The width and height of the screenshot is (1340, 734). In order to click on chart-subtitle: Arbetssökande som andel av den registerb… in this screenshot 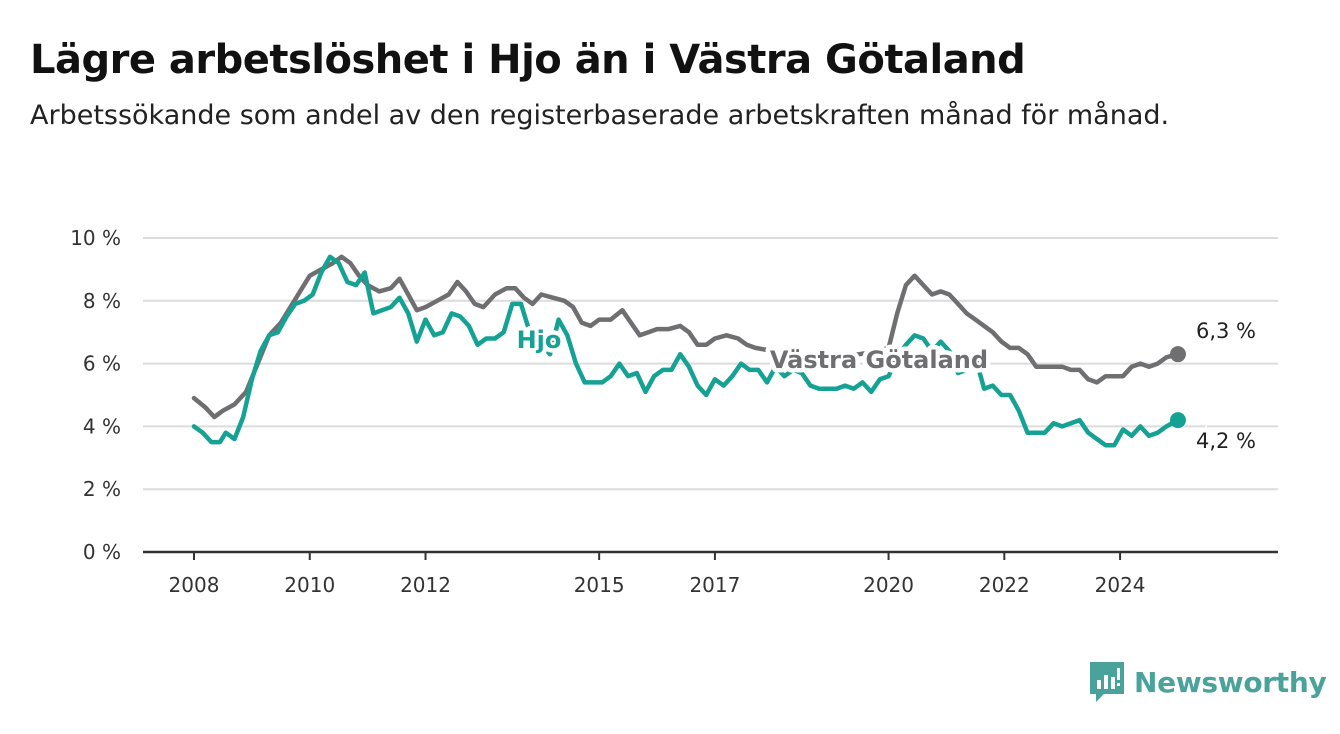, I will do `click(600, 115)`.